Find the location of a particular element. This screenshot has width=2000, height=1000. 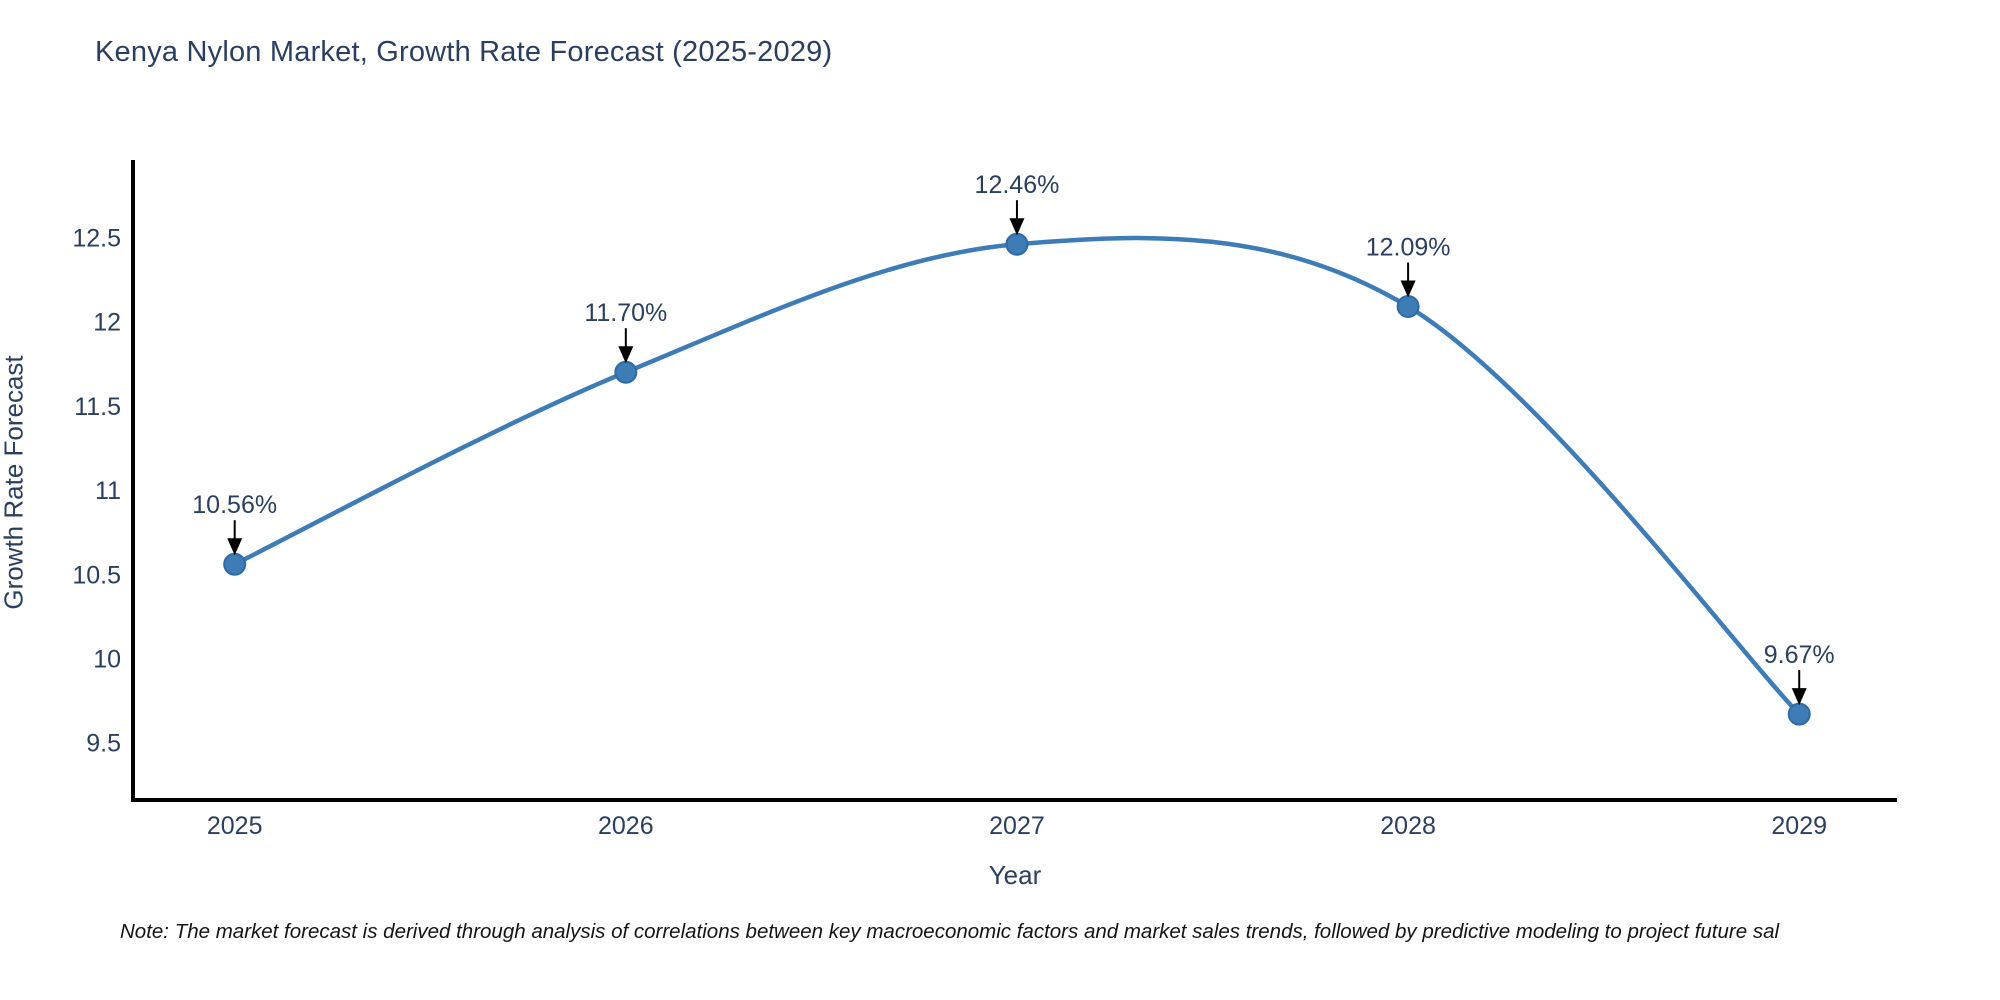

annotation-label: 10.56% is located at coordinates (234, 505).